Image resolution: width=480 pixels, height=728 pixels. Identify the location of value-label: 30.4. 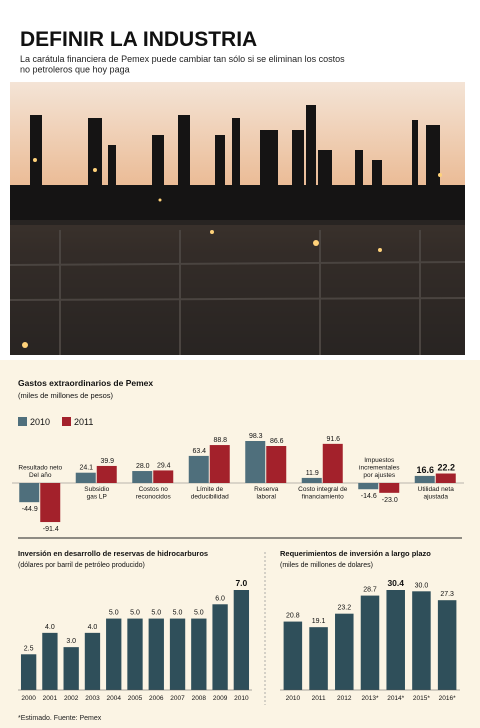
(395, 583).